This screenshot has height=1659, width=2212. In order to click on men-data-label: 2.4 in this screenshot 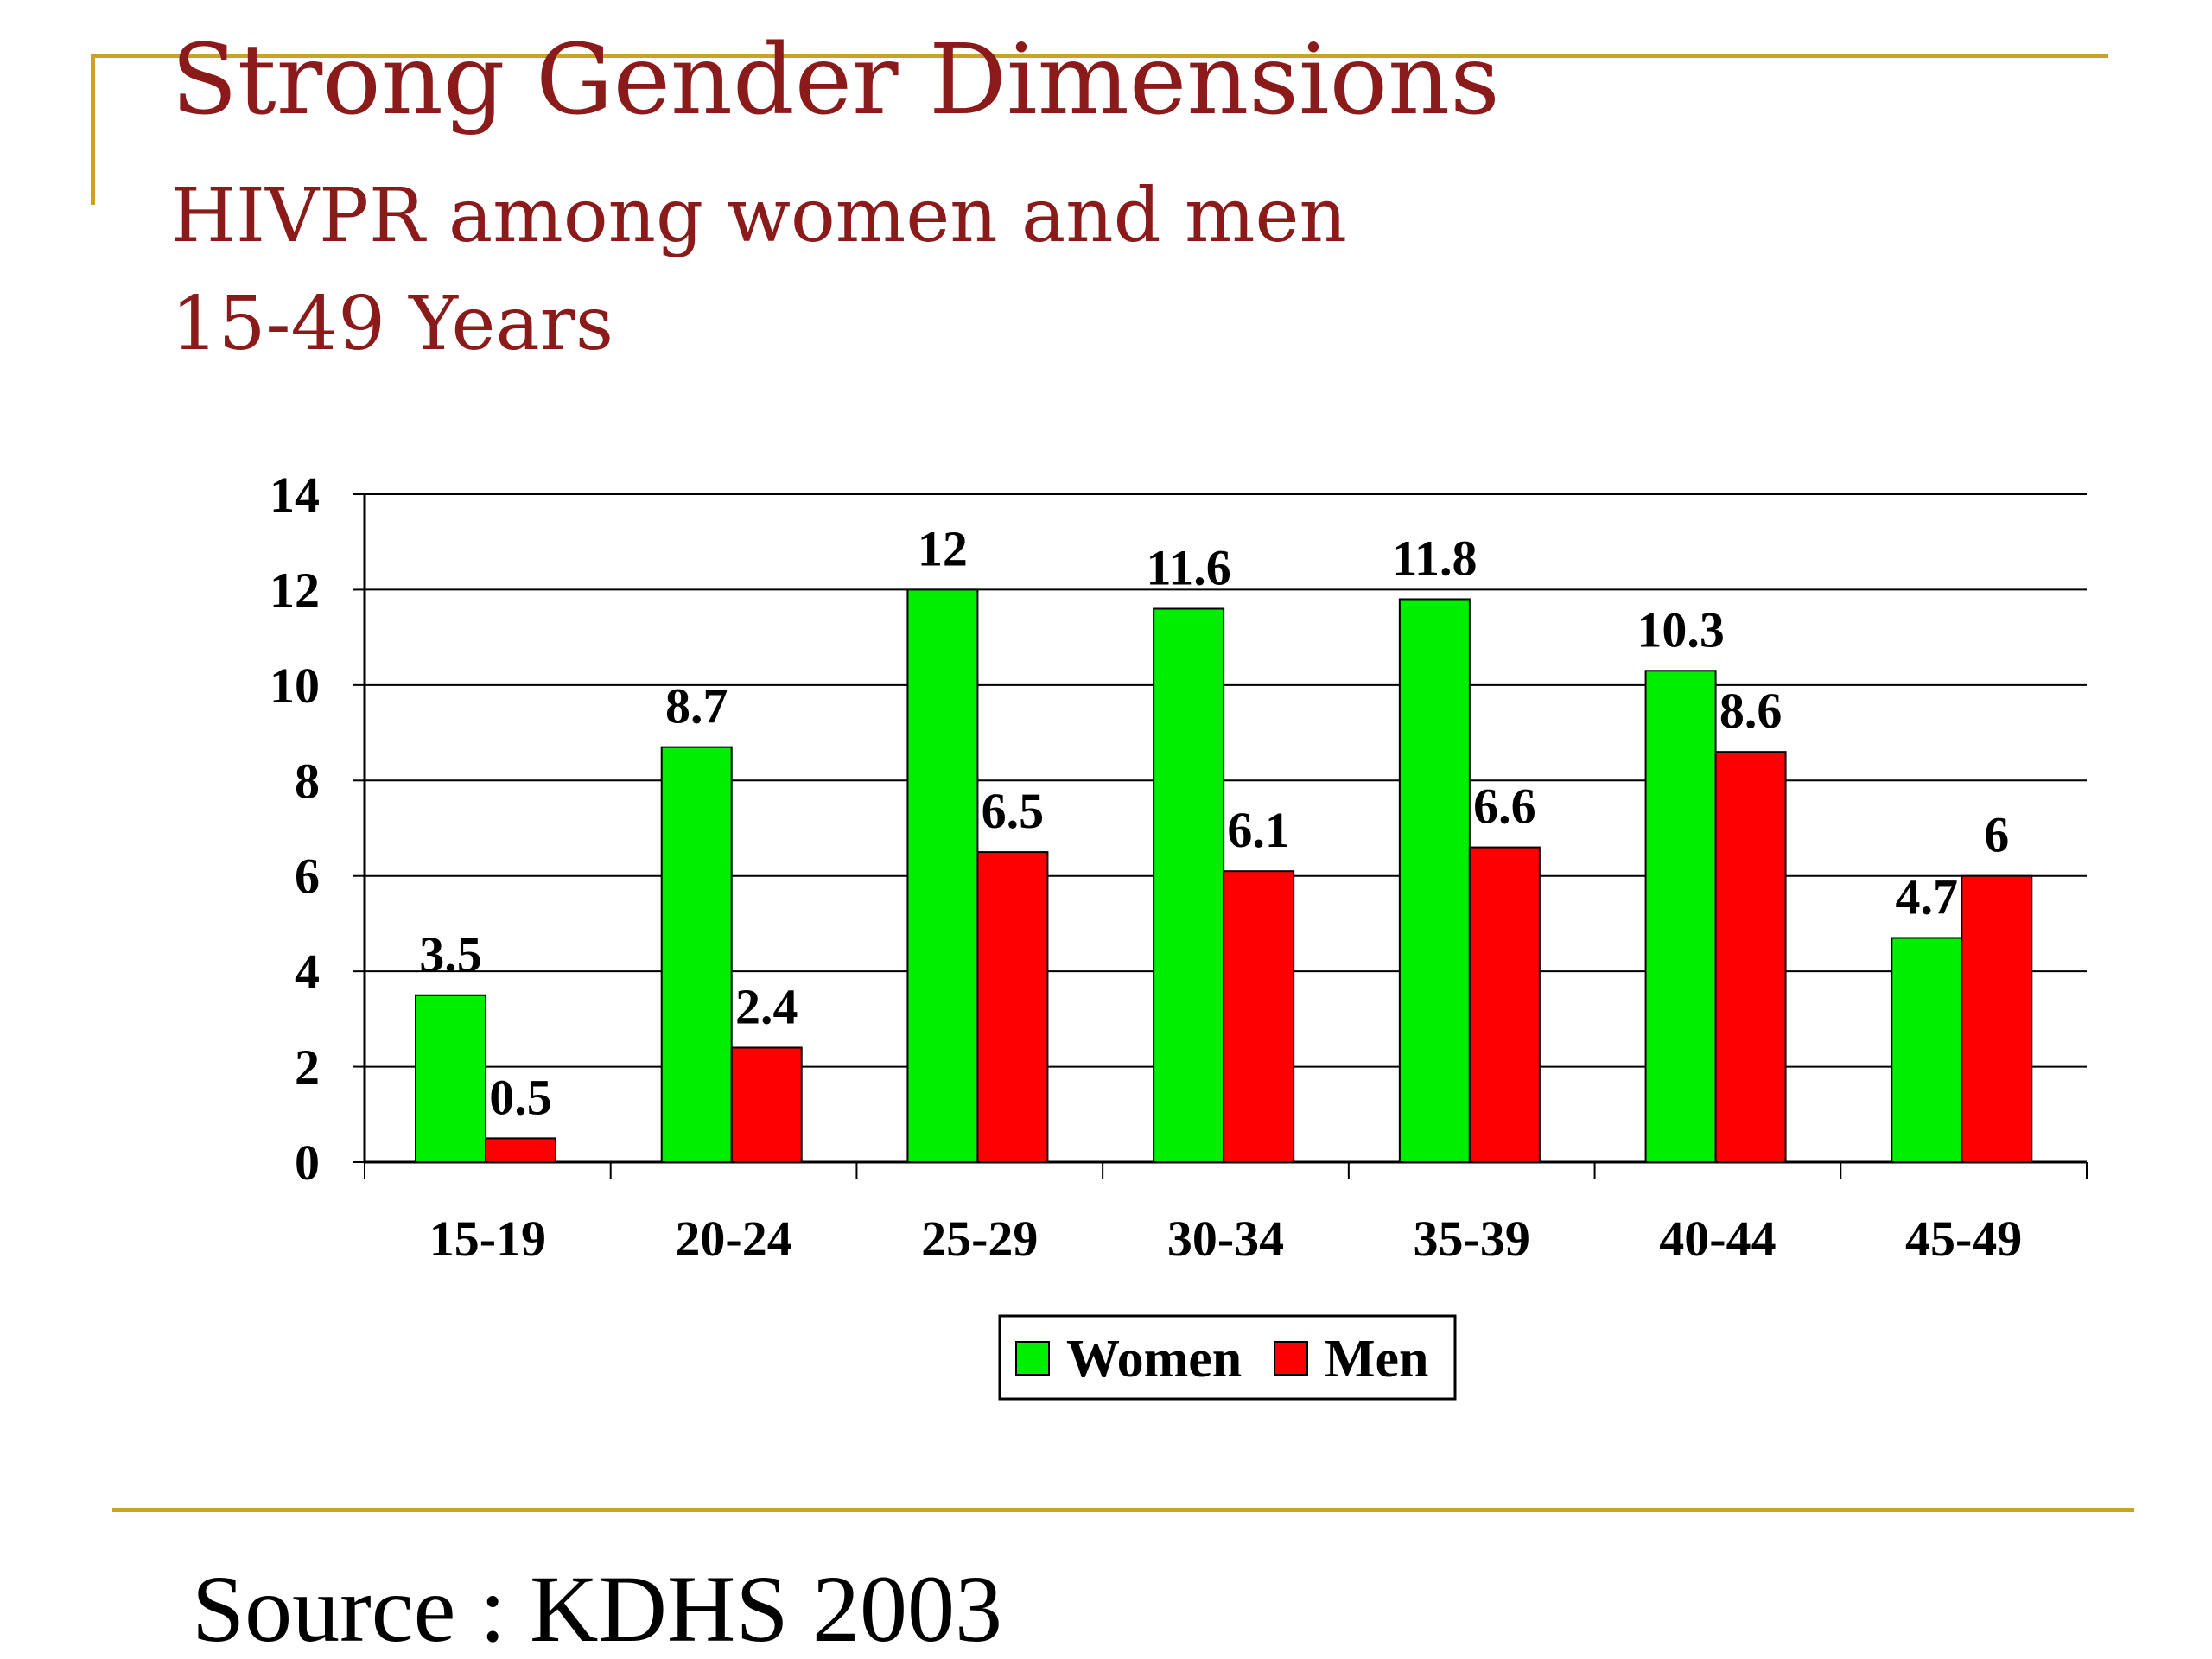, I will do `click(766, 1006)`.